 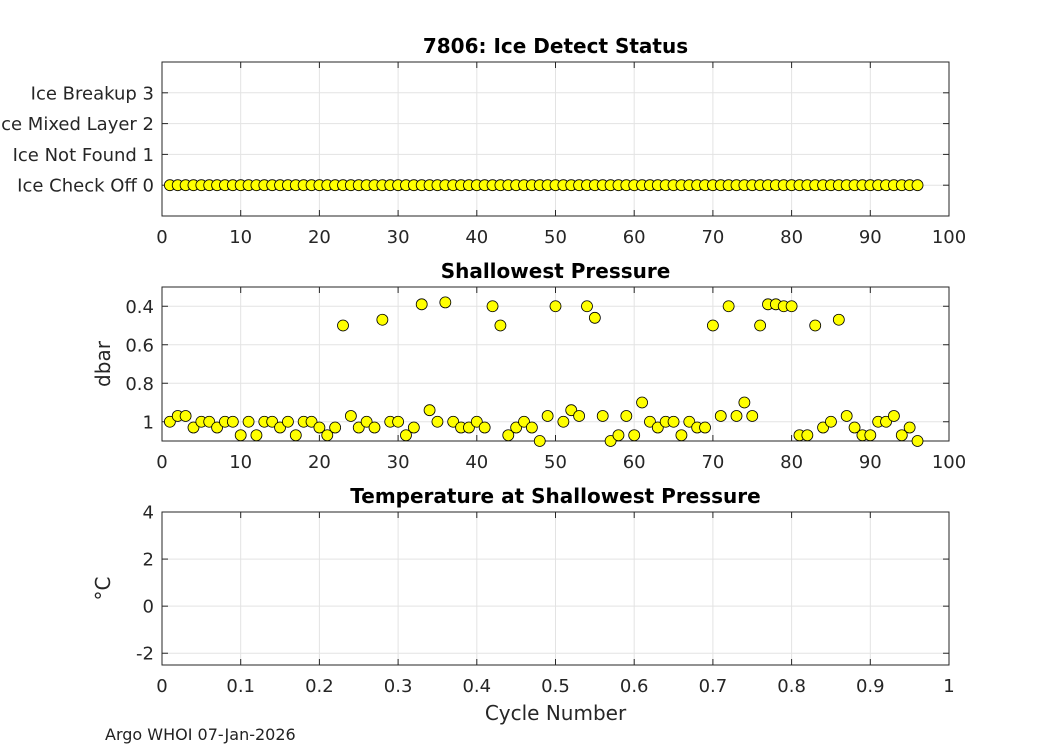 I want to click on y-tick-label: 2, so click(x=148, y=560).